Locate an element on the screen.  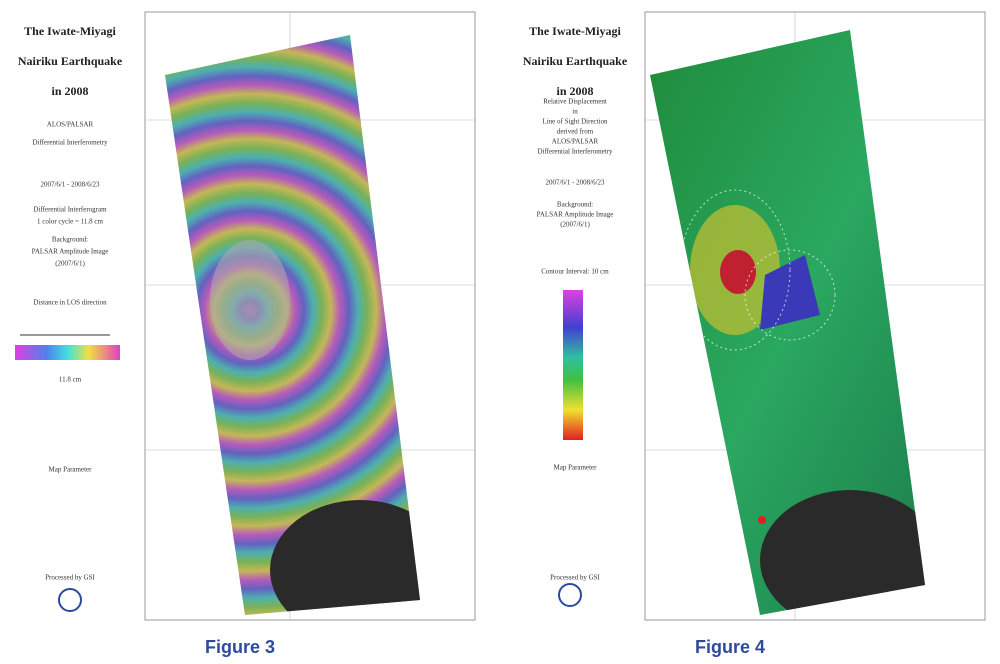
info-line: 11.8 cm is located at coordinates (70, 380).